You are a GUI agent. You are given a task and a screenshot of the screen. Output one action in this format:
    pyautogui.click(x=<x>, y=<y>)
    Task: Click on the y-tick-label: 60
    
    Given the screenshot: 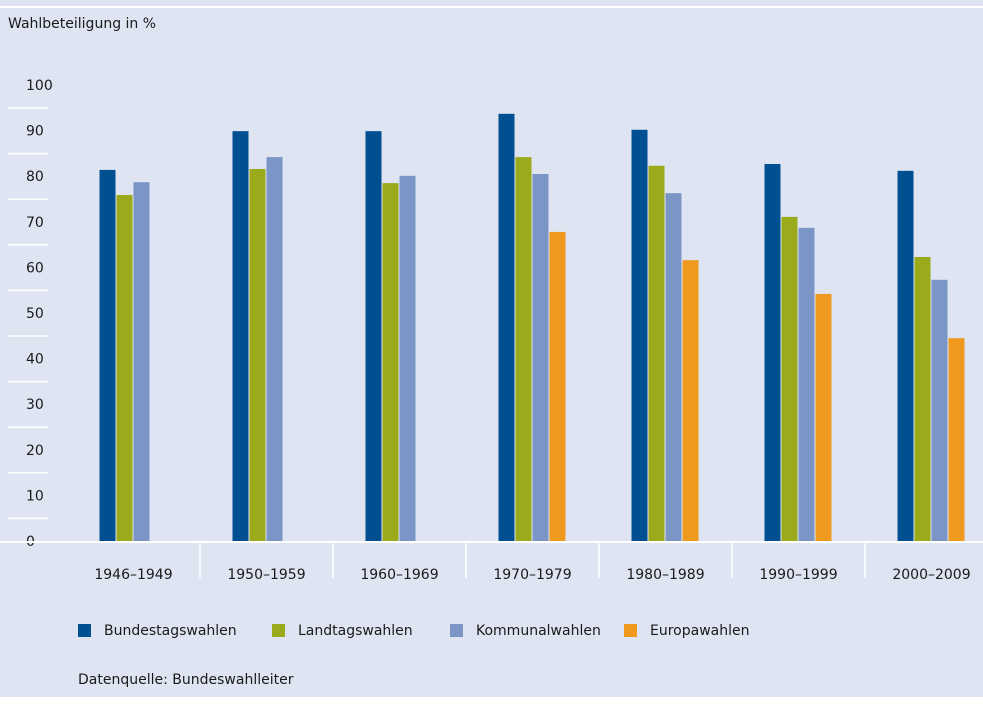 What is the action you would take?
    pyautogui.click(x=35, y=268)
    